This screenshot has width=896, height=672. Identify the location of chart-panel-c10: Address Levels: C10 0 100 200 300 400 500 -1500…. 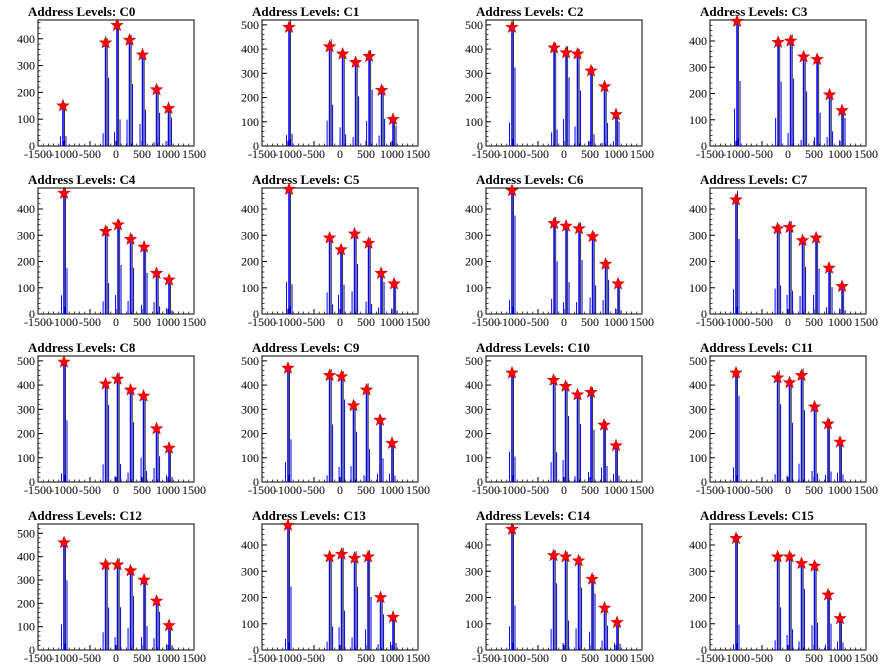
(559, 418).